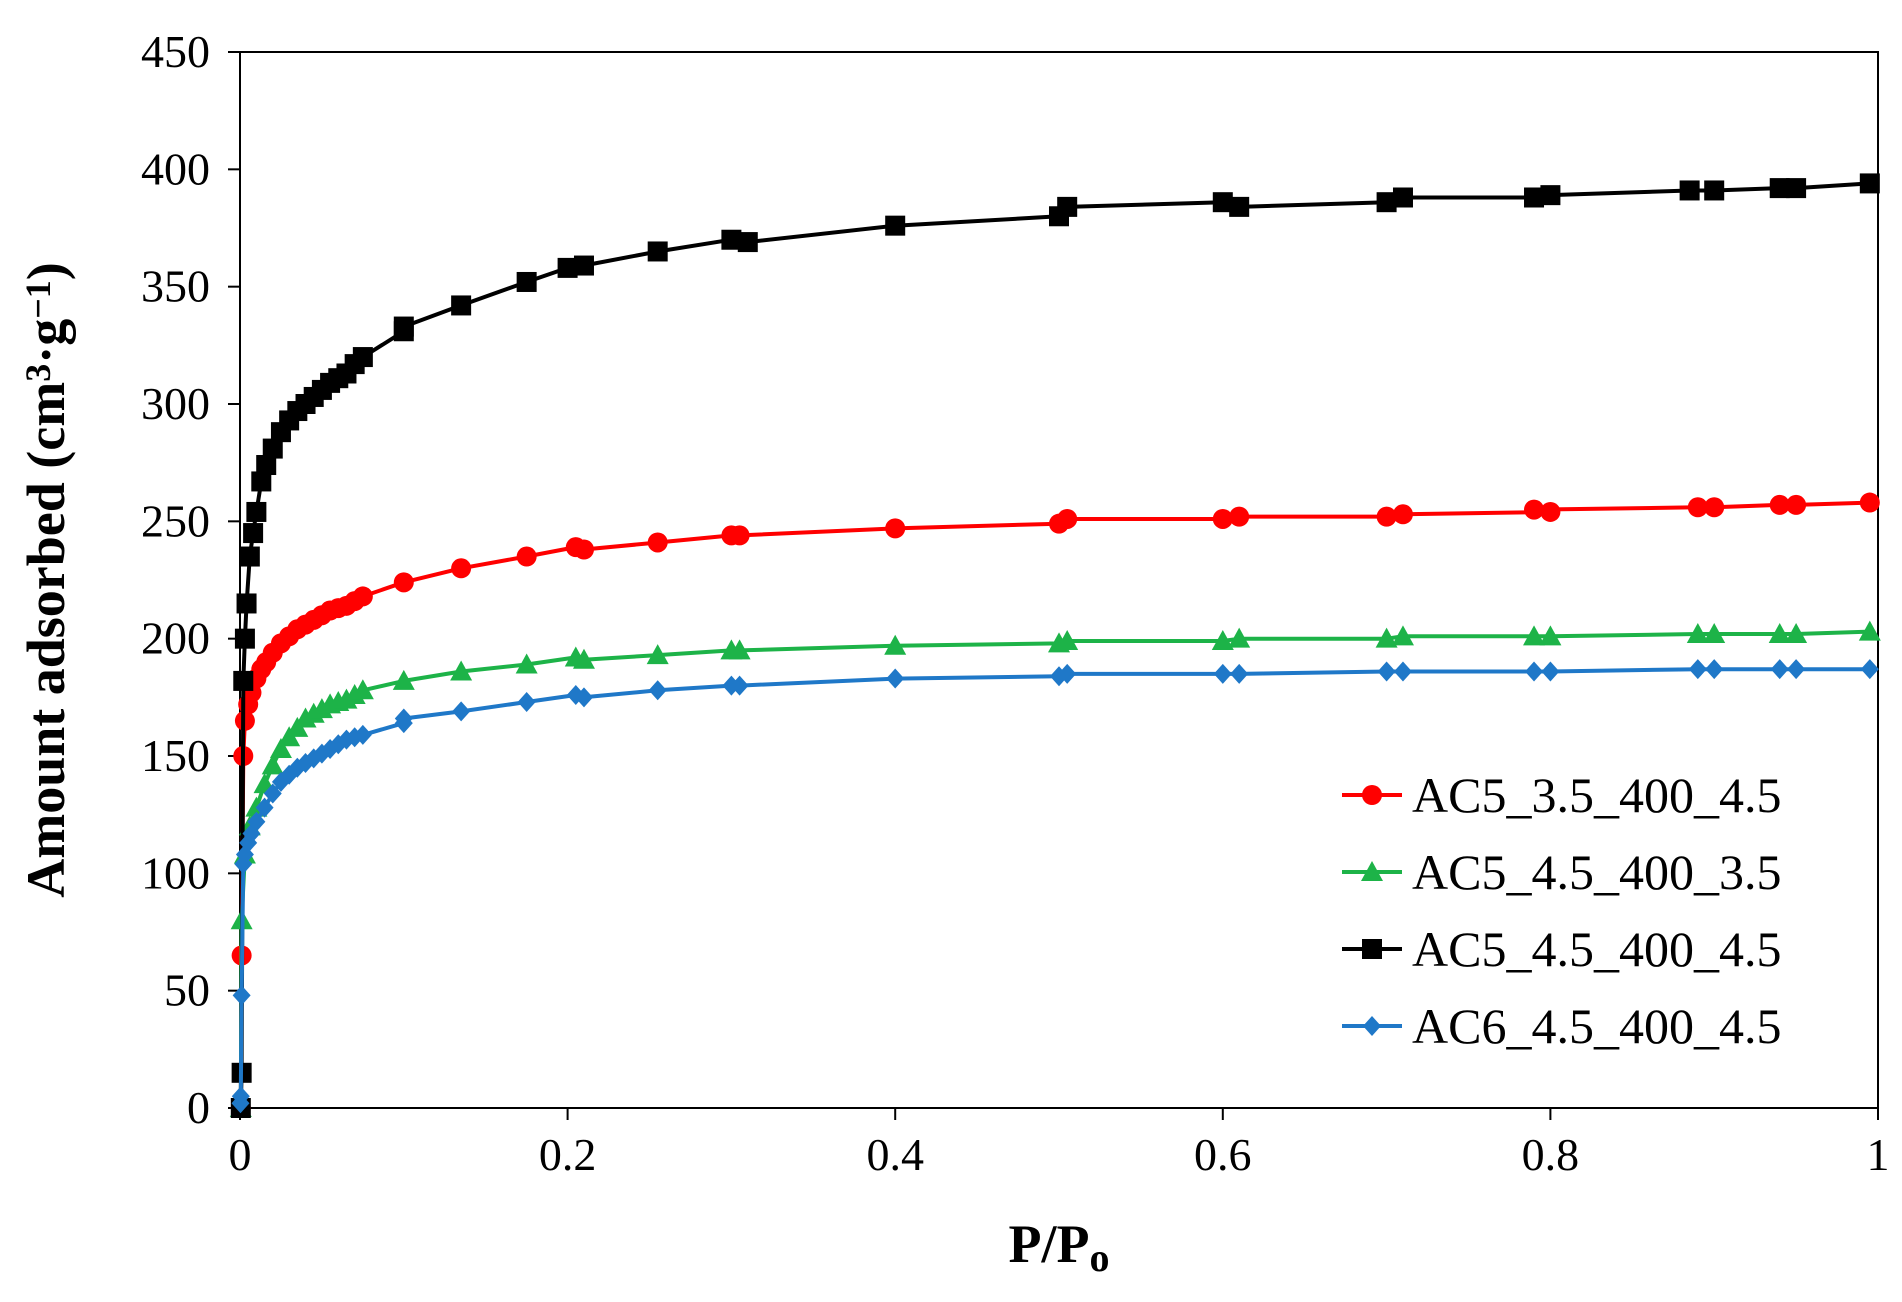 The image size is (1902, 1302). Describe the element at coordinates (1878, 1154) in the screenshot. I see `x-tick-label: 1` at that location.